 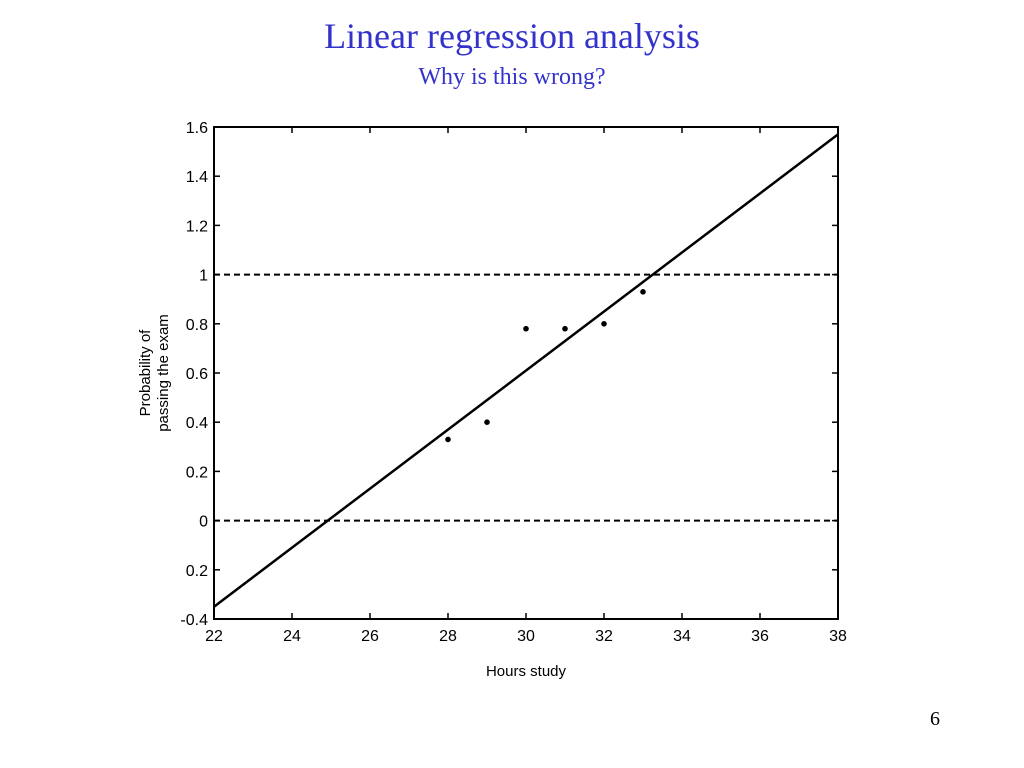 What do you see at coordinates (545, 366) in the screenshot?
I see `data-points` at bounding box center [545, 366].